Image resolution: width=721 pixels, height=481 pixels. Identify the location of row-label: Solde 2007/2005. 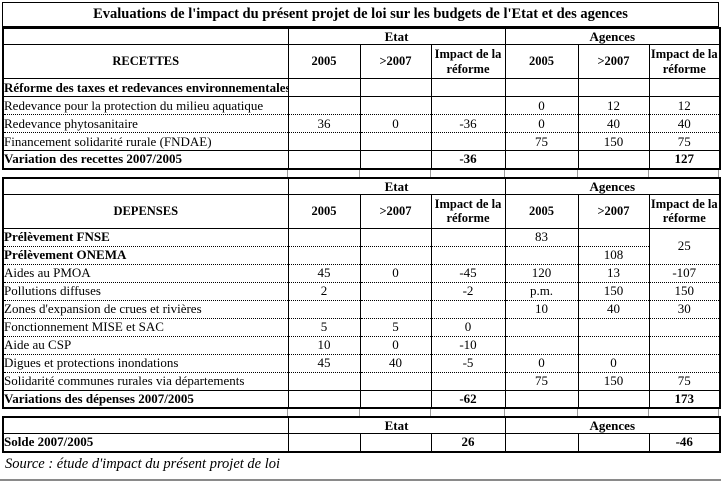
(145, 442).